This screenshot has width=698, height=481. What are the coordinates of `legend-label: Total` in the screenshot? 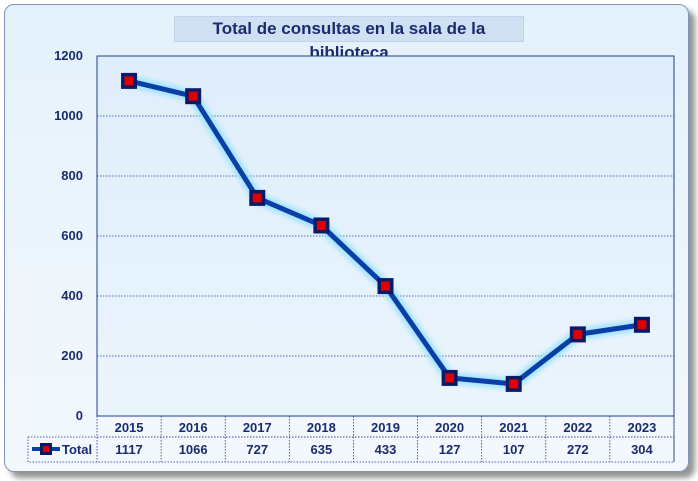 It's located at (77, 449).